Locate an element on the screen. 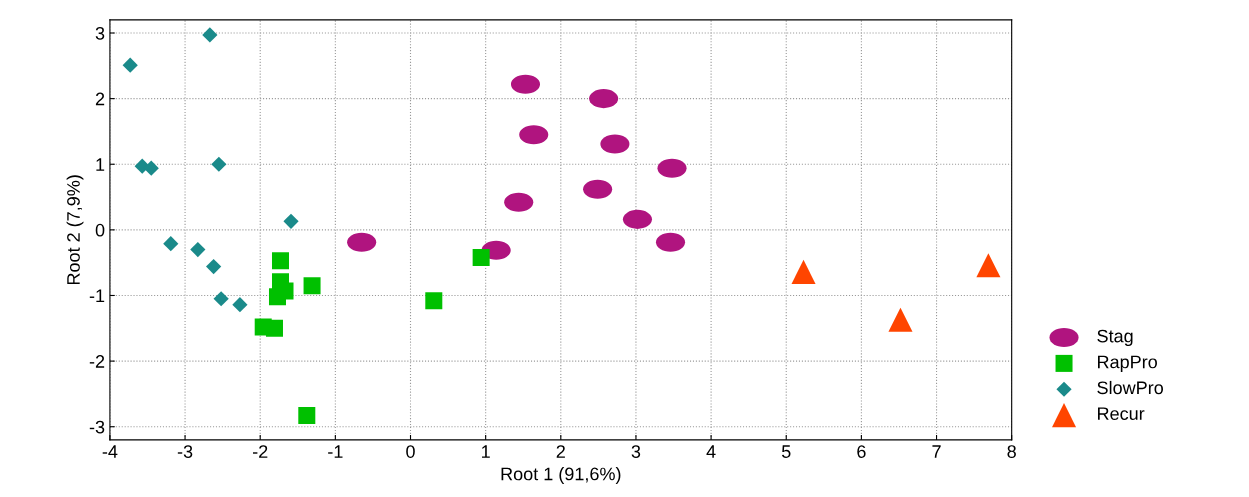 This screenshot has height=497, width=1249. y-tick-label: -2 is located at coordinates (97, 361).